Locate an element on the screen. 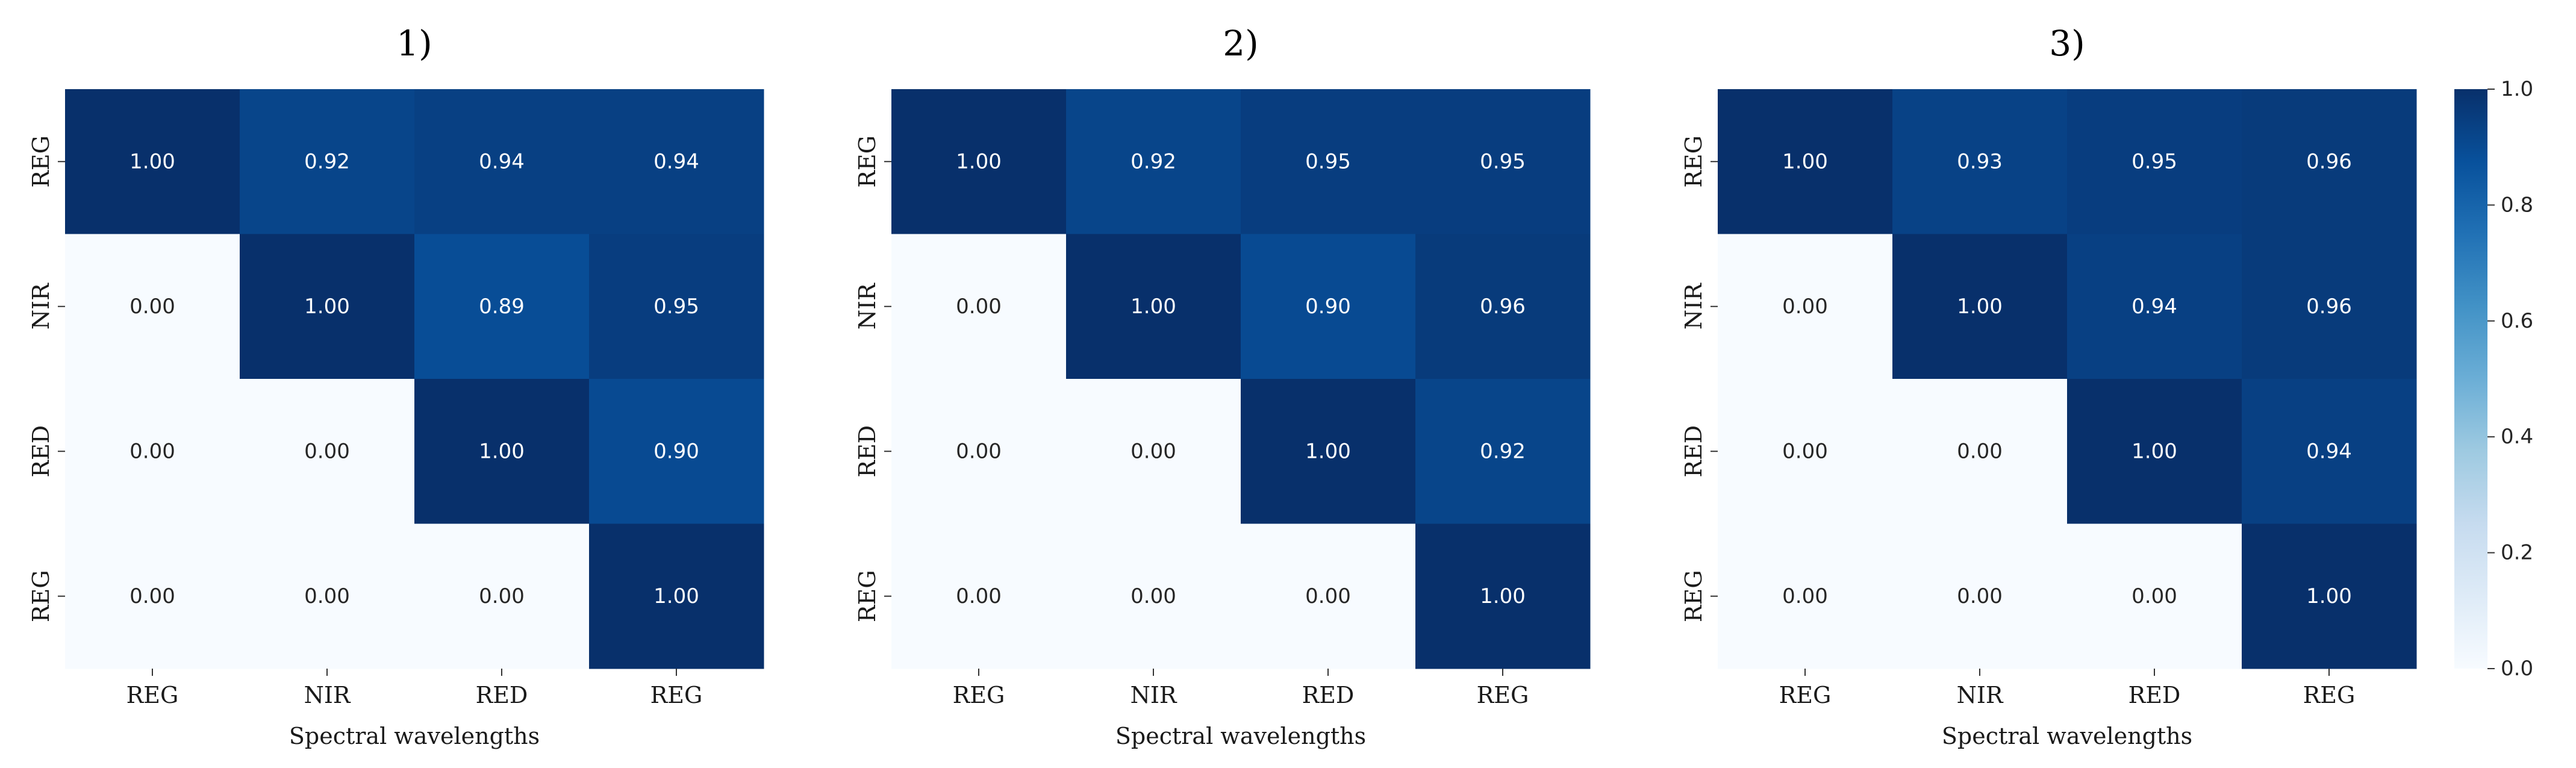  colorbar-tick-label: 0.0 is located at coordinates (2517, 669).